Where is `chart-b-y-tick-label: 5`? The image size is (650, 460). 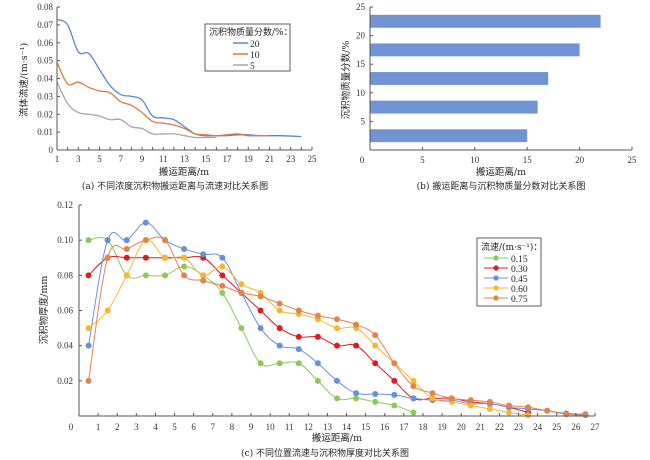 chart-b-y-tick-label: 5 is located at coordinates (363, 121).